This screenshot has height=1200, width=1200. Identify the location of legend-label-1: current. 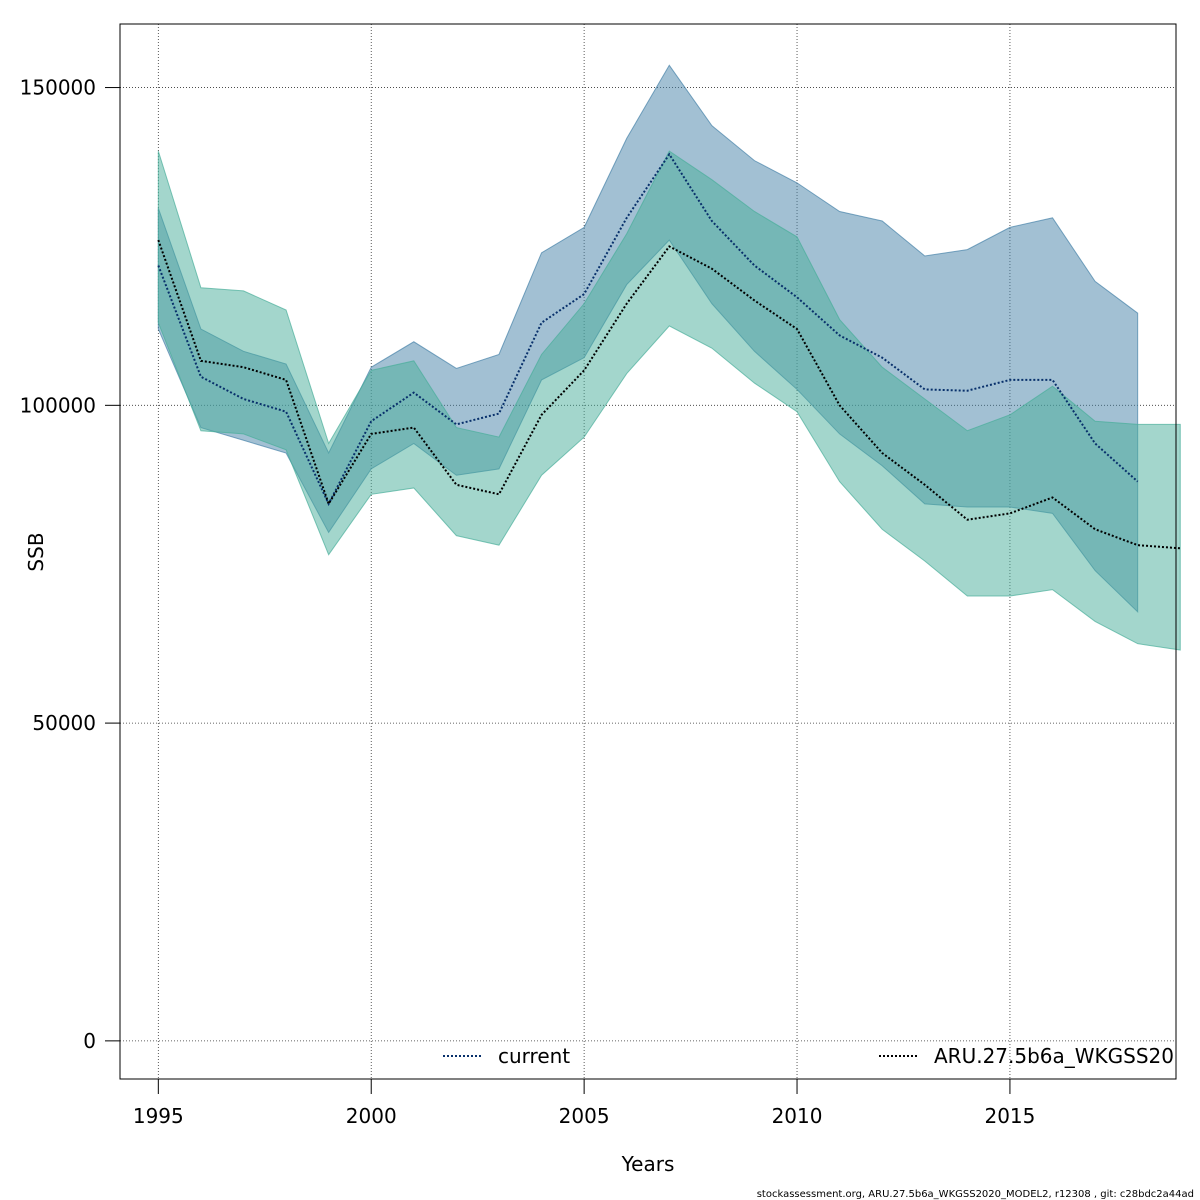
(534, 1056).